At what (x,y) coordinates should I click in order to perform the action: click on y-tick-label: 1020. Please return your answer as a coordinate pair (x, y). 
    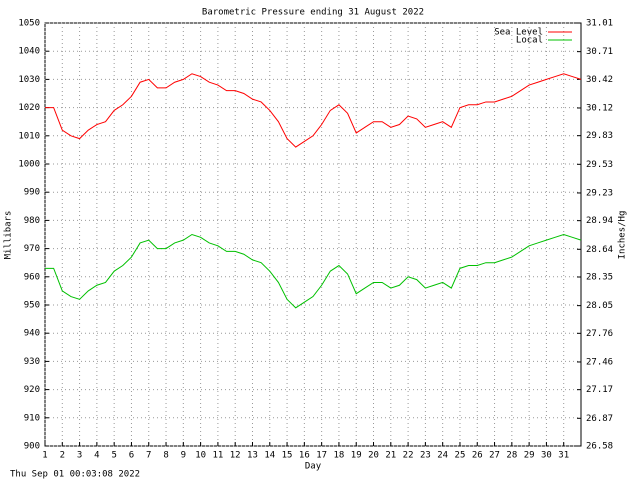
    Looking at the image, I should click on (29, 108).